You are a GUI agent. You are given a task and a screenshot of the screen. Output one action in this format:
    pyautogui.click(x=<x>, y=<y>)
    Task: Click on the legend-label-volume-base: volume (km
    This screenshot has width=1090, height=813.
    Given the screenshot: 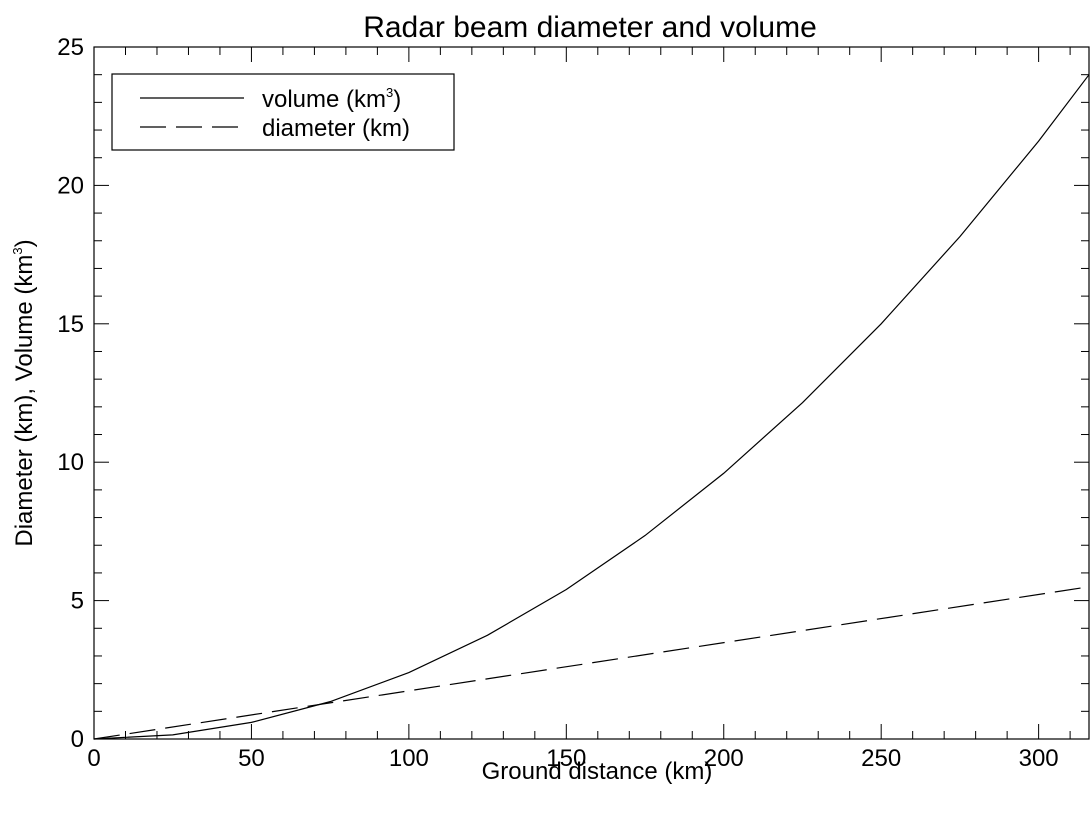 What is the action you would take?
    pyautogui.click(x=324, y=99)
    